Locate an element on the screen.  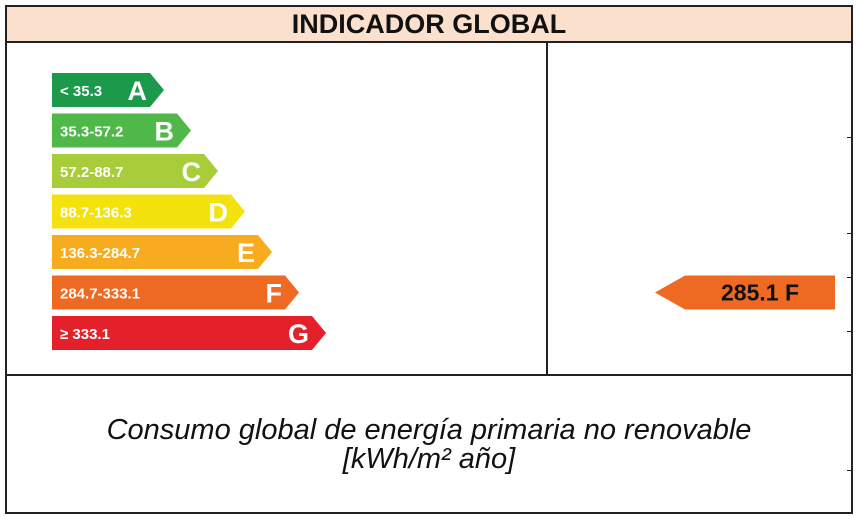
rating-letter-label: B is located at coordinates (165, 132).